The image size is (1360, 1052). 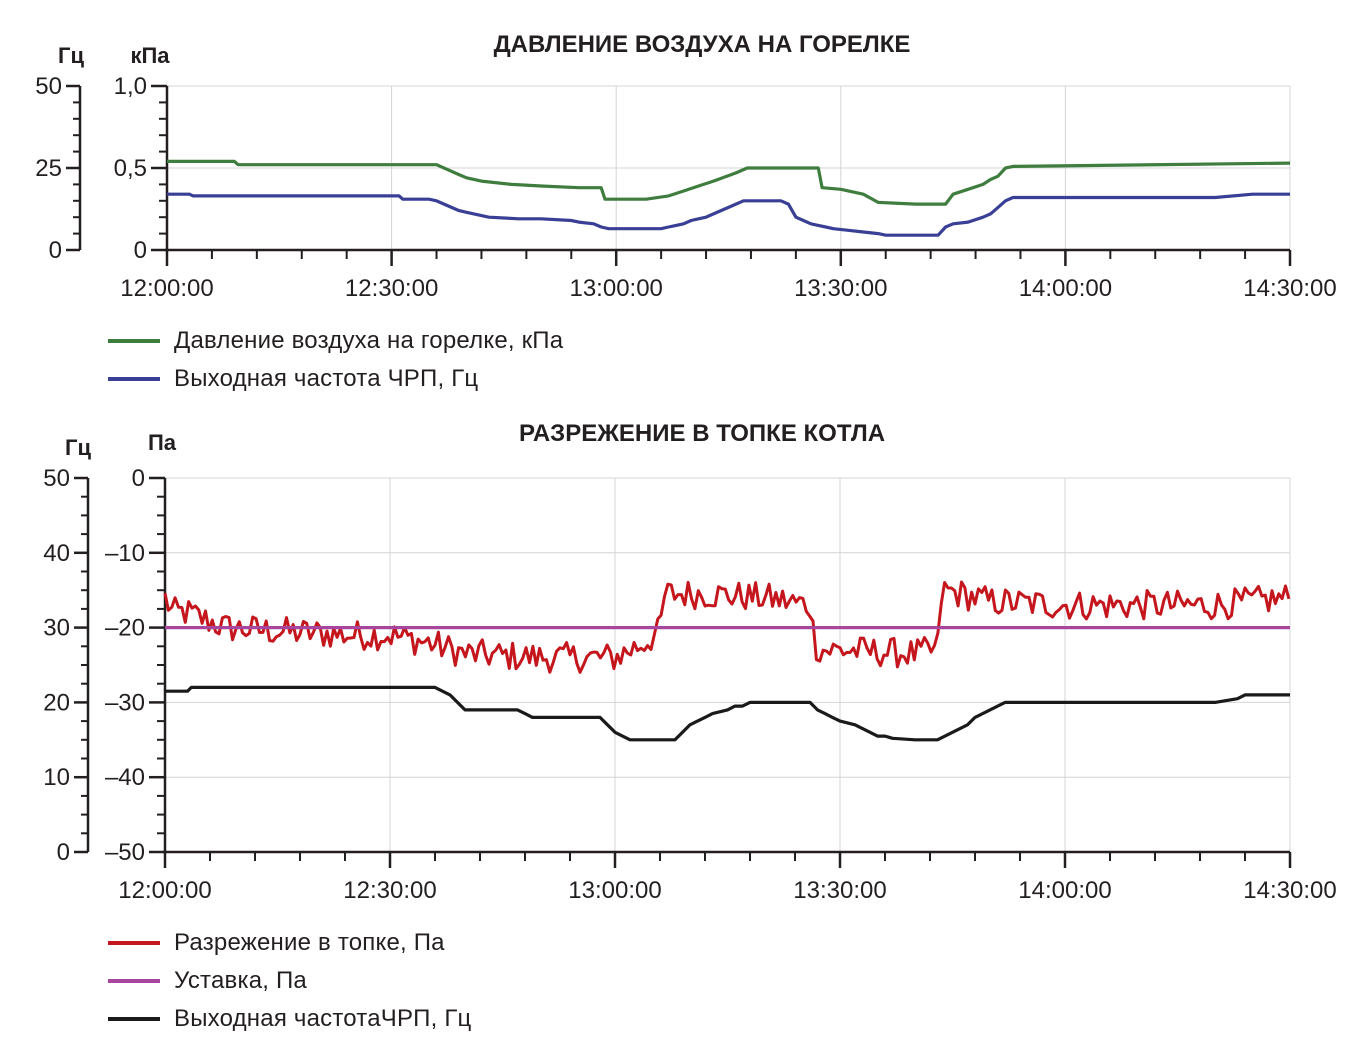 I want to click on value-tick-label: –50, so click(x=125, y=852).